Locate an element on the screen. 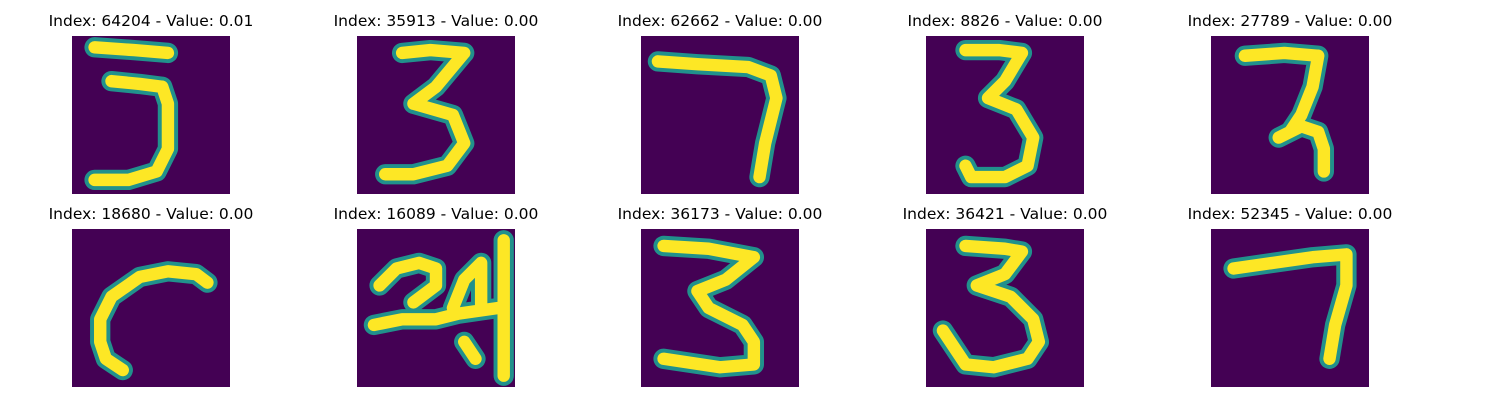 The image size is (1500, 400). panel-1: Index: 64204 - Value: 0.01 is located at coordinates (150, 103).